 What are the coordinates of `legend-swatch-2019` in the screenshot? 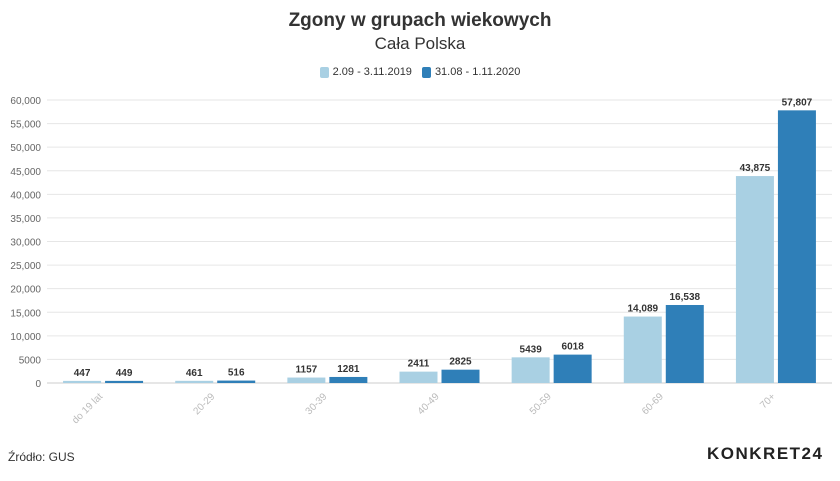 It's located at (324, 72).